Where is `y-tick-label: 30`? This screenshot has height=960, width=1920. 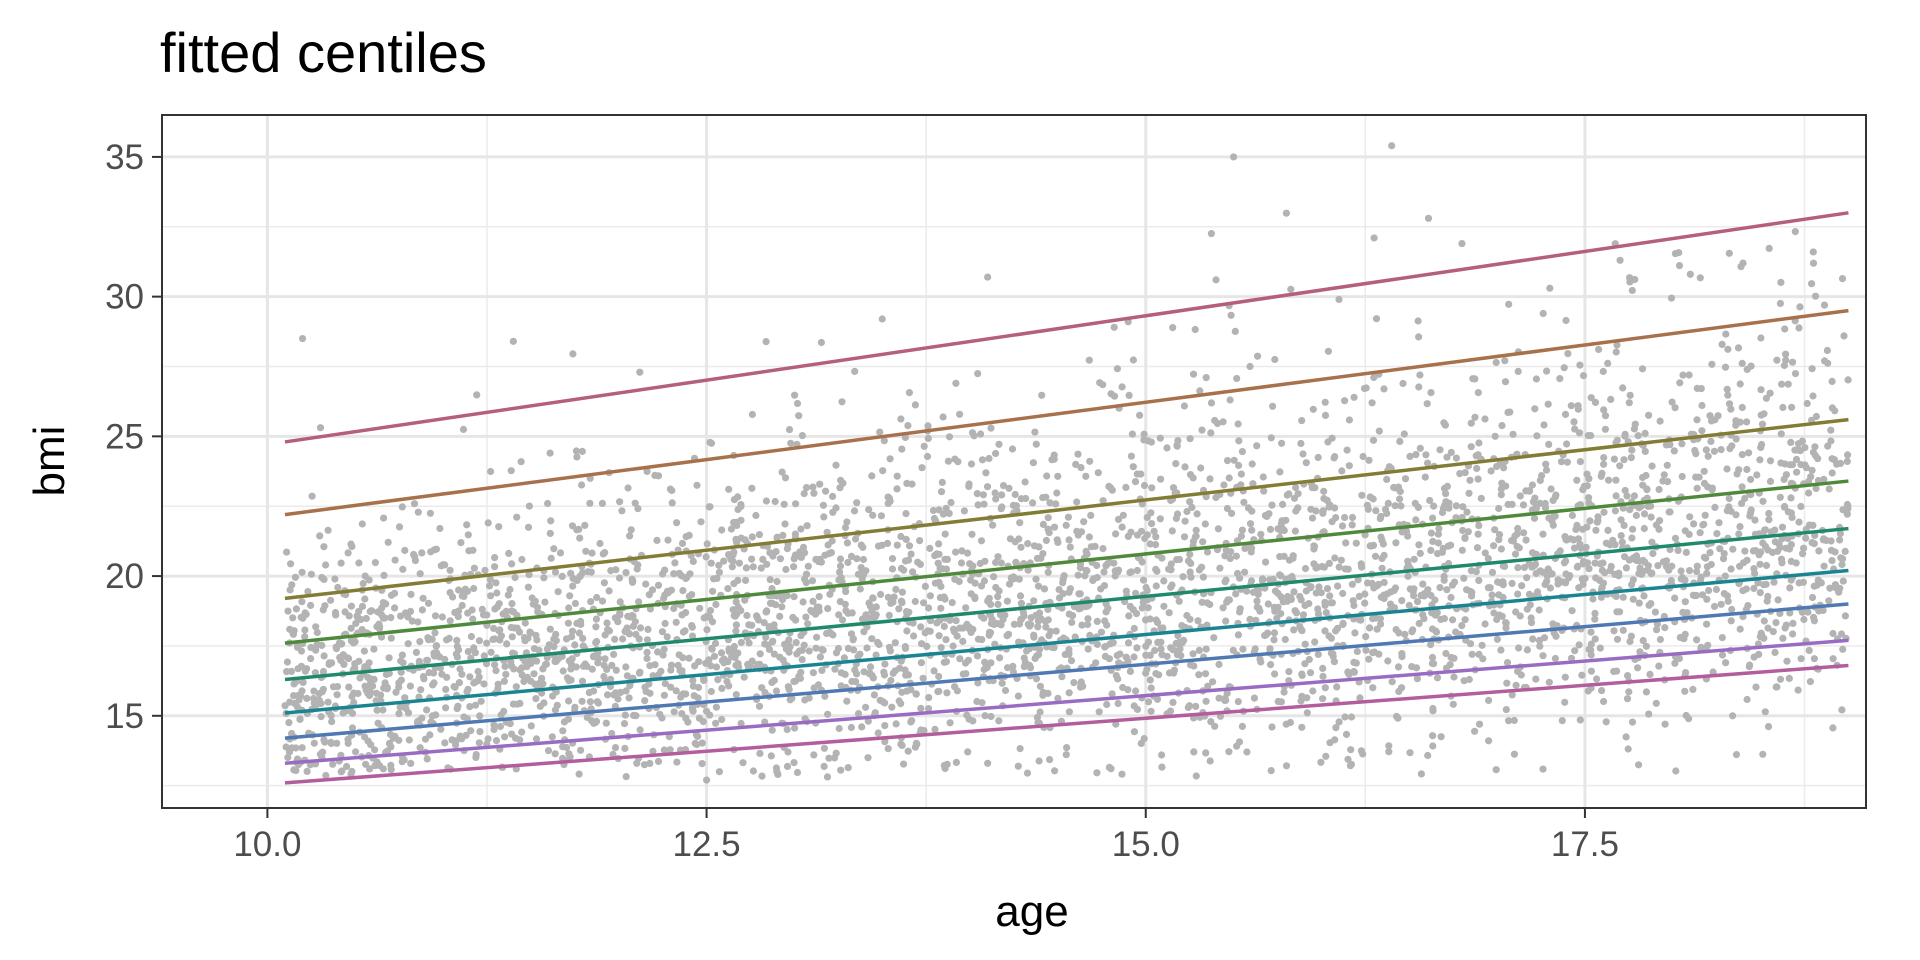 y-tick-label: 30 is located at coordinates (124, 297).